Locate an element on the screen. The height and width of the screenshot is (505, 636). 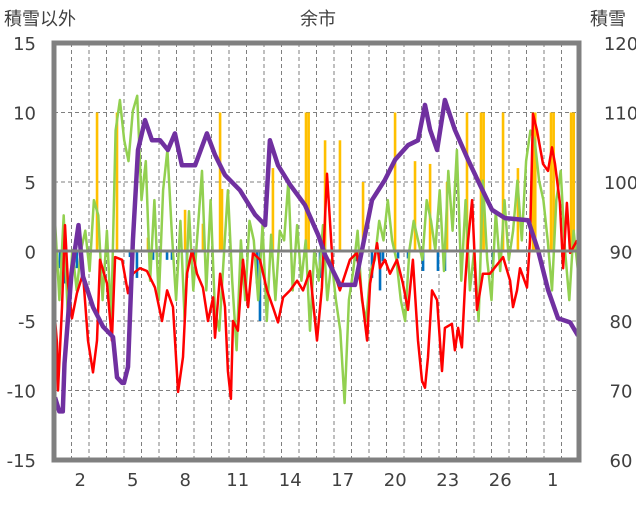
right-tick-label: 60 is located at coordinates (621, 461).